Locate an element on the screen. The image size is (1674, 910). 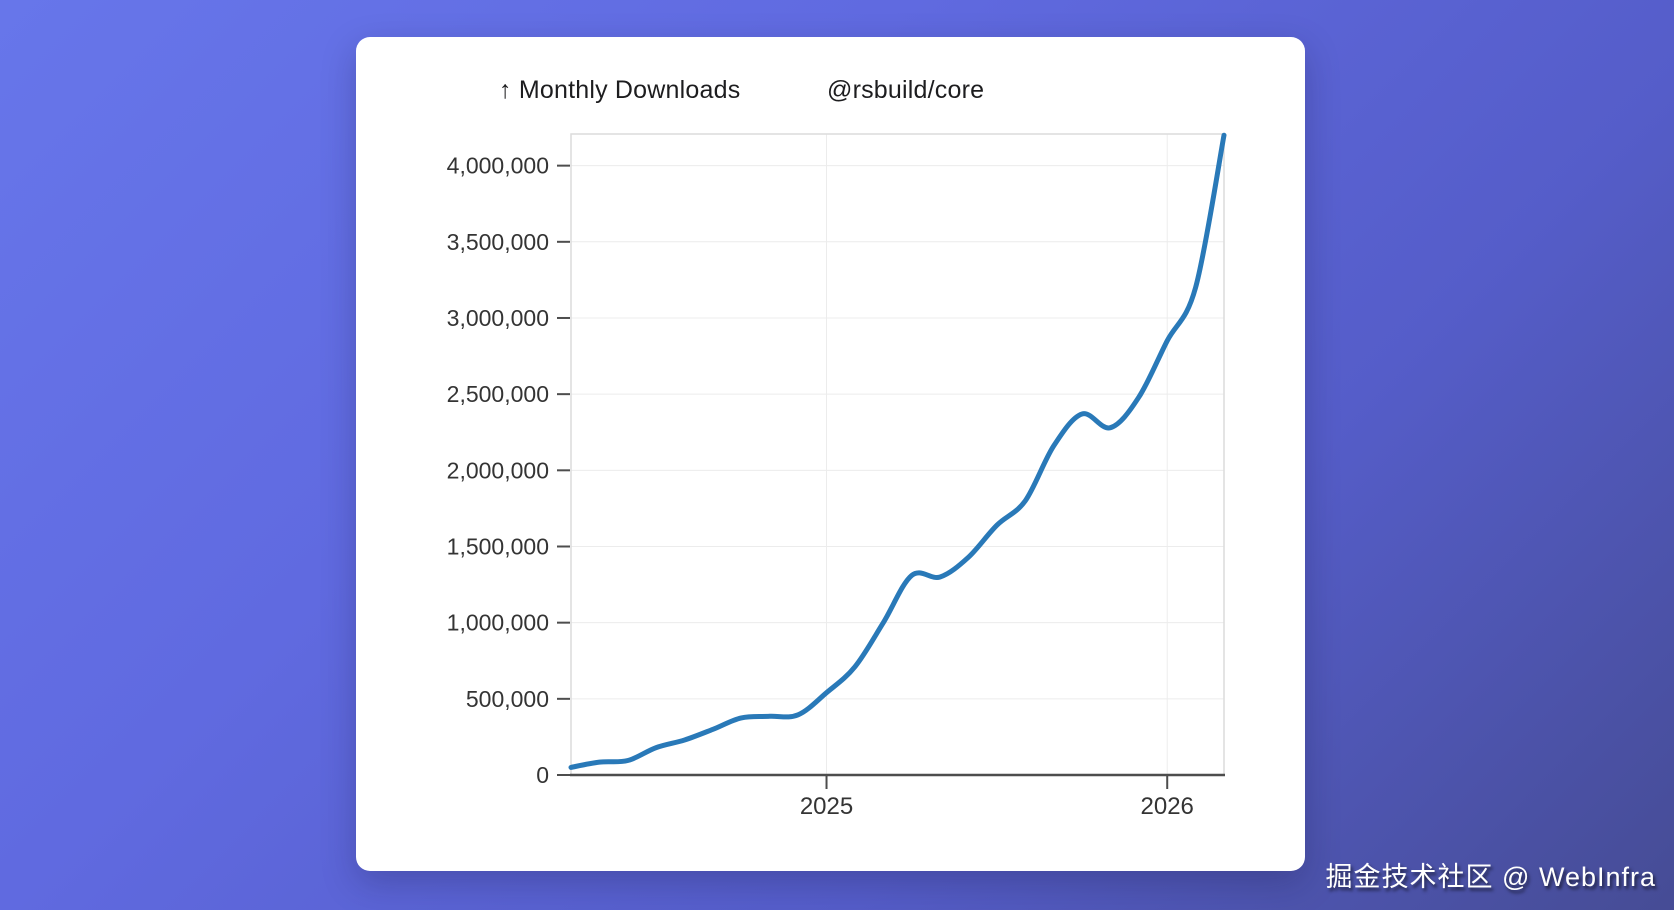
y-tick-label: 1,000,000 is located at coordinates (498, 623).